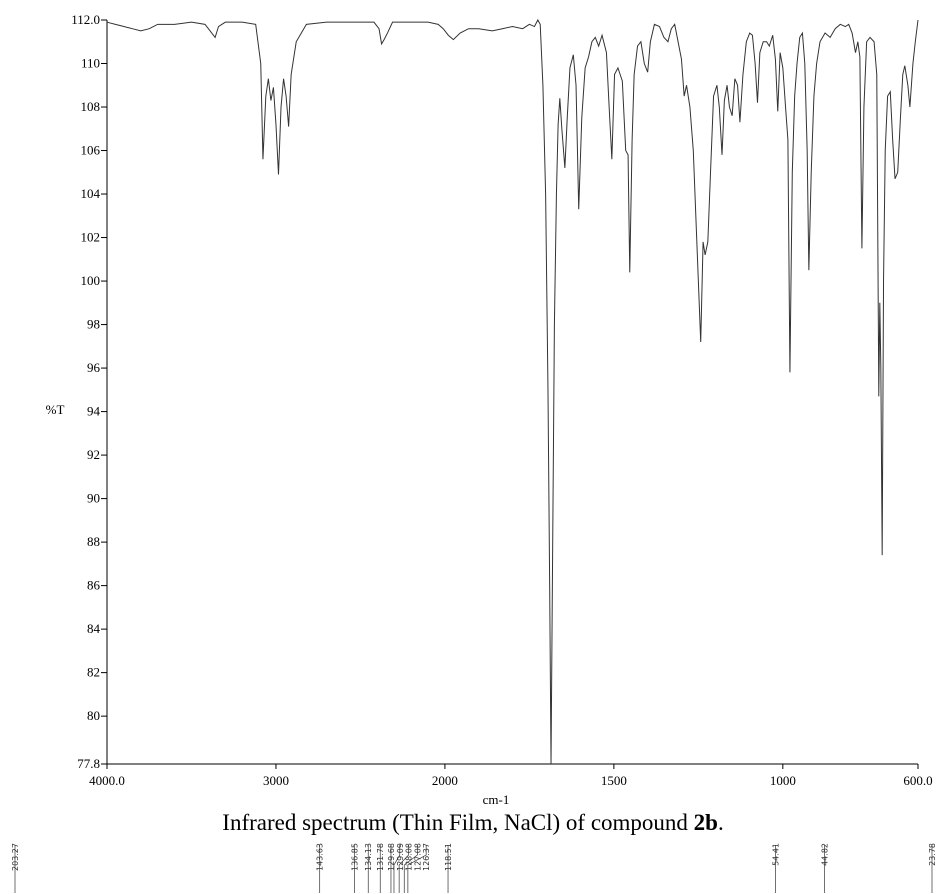  Describe the element at coordinates (409, 857) in the screenshot. I see `nmr-peak-label: 128.08` at that location.